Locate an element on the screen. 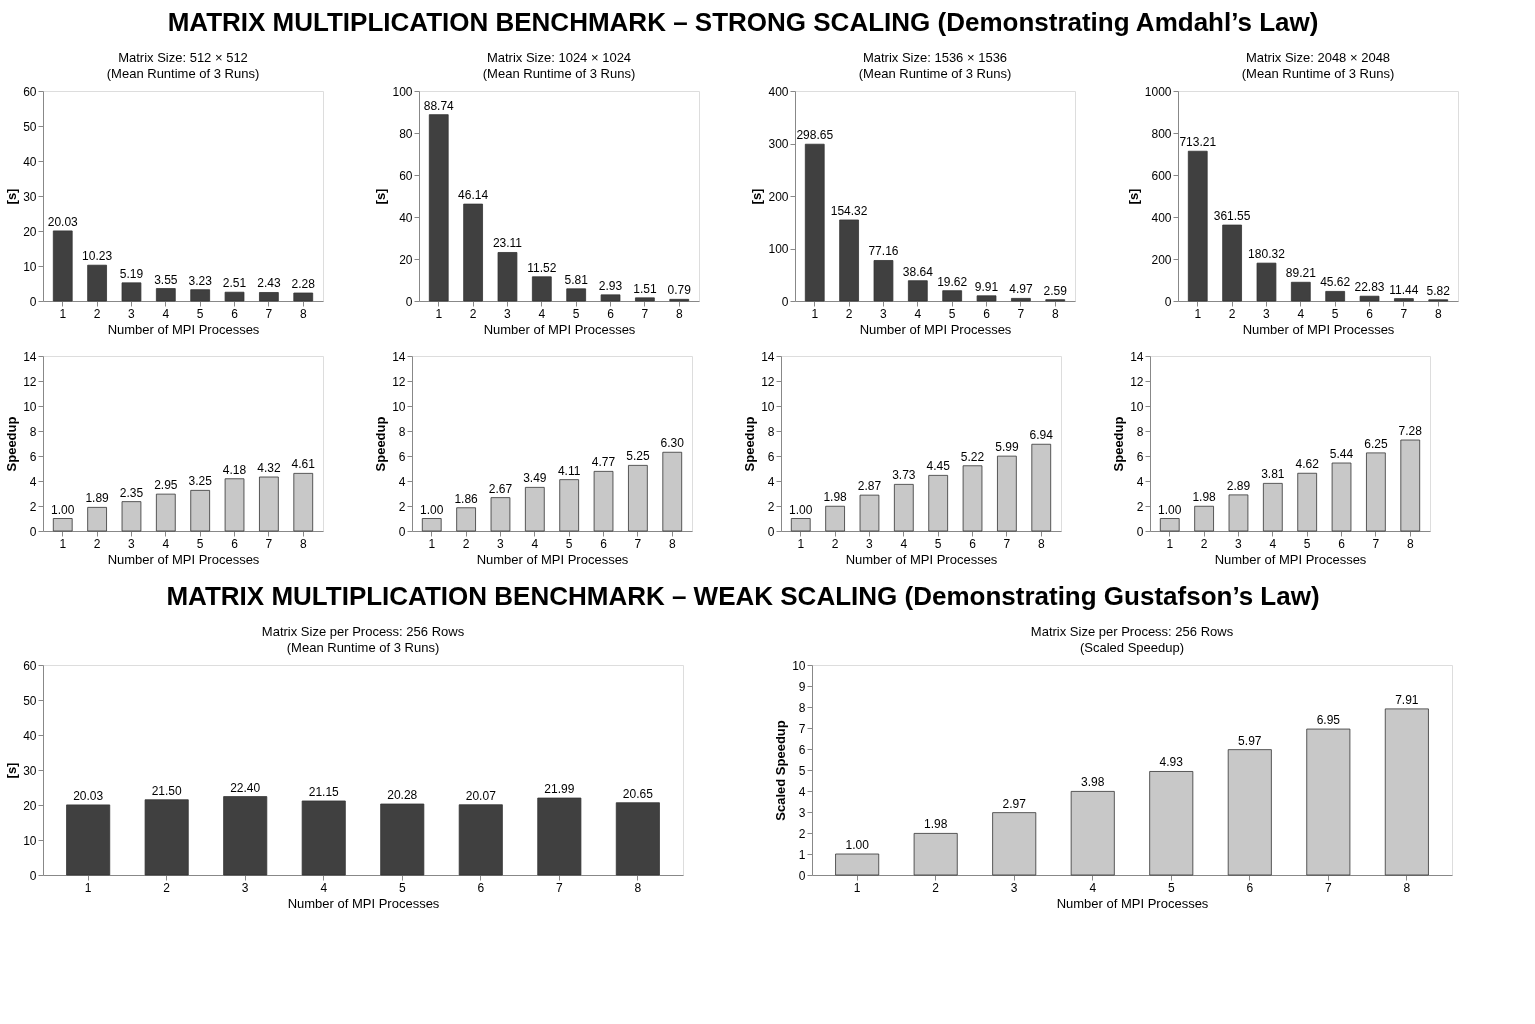  y-tick-label: 12 is located at coordinates (768, 381).